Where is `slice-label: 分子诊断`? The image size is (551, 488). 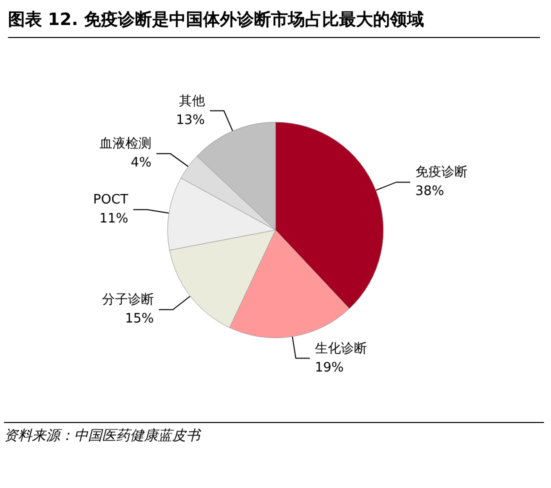
slice-label: 分子诊断 is located at coordinates (128, 300).